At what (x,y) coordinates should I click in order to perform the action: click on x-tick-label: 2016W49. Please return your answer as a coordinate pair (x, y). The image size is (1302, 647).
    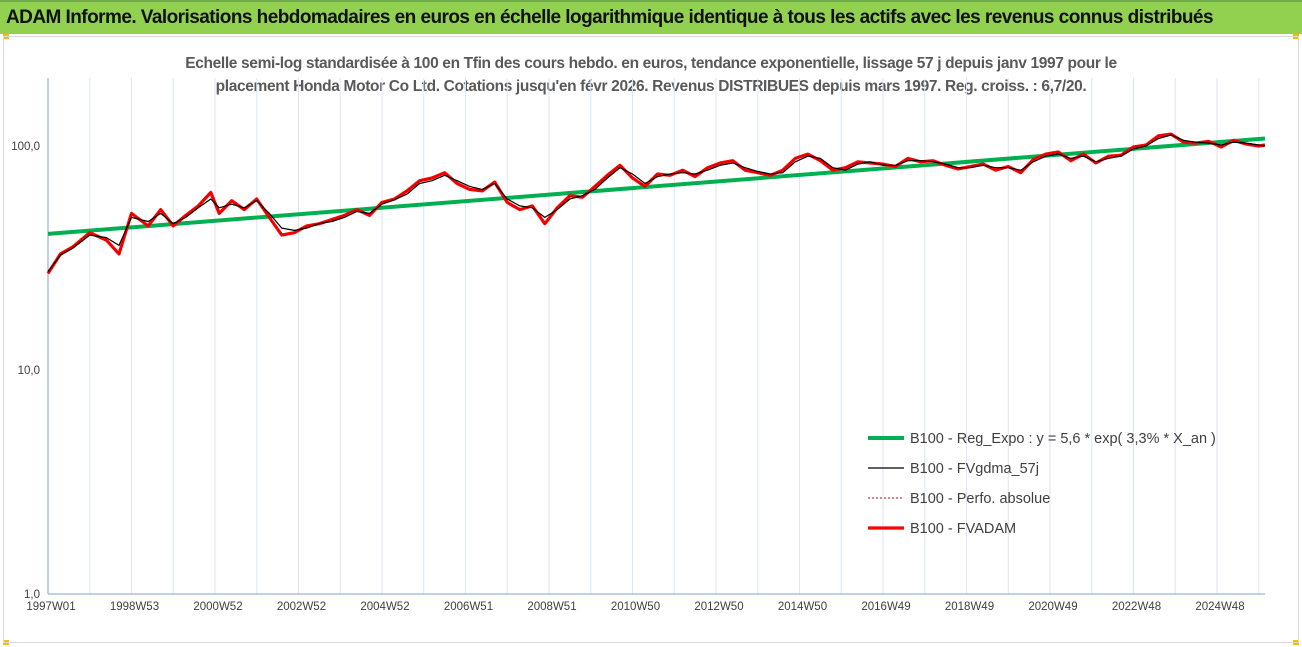
    Looking at the image, I should click on (885, 607).